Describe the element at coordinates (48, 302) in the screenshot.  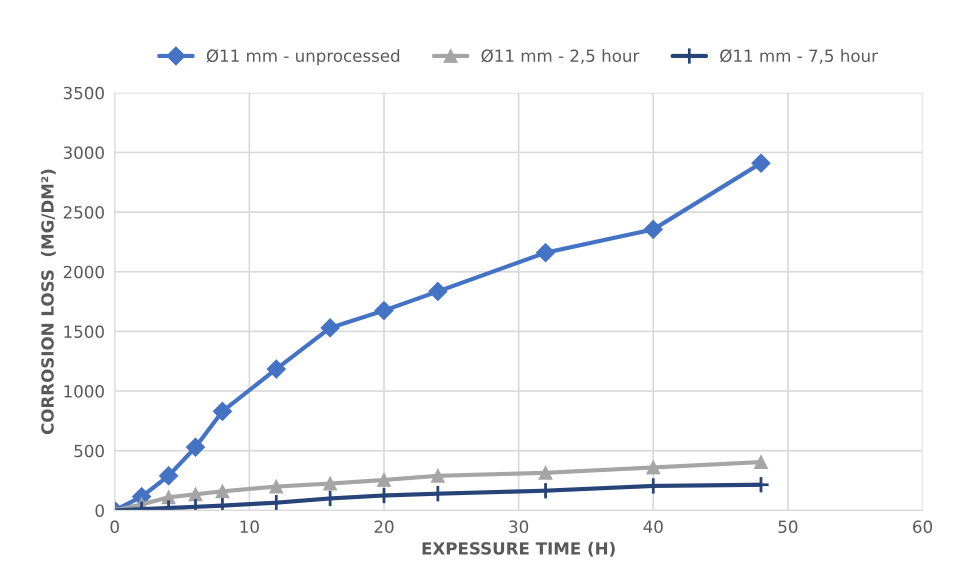
I see `y-axis-title: CORROSION LOSS (MG/DM²)` at that location.